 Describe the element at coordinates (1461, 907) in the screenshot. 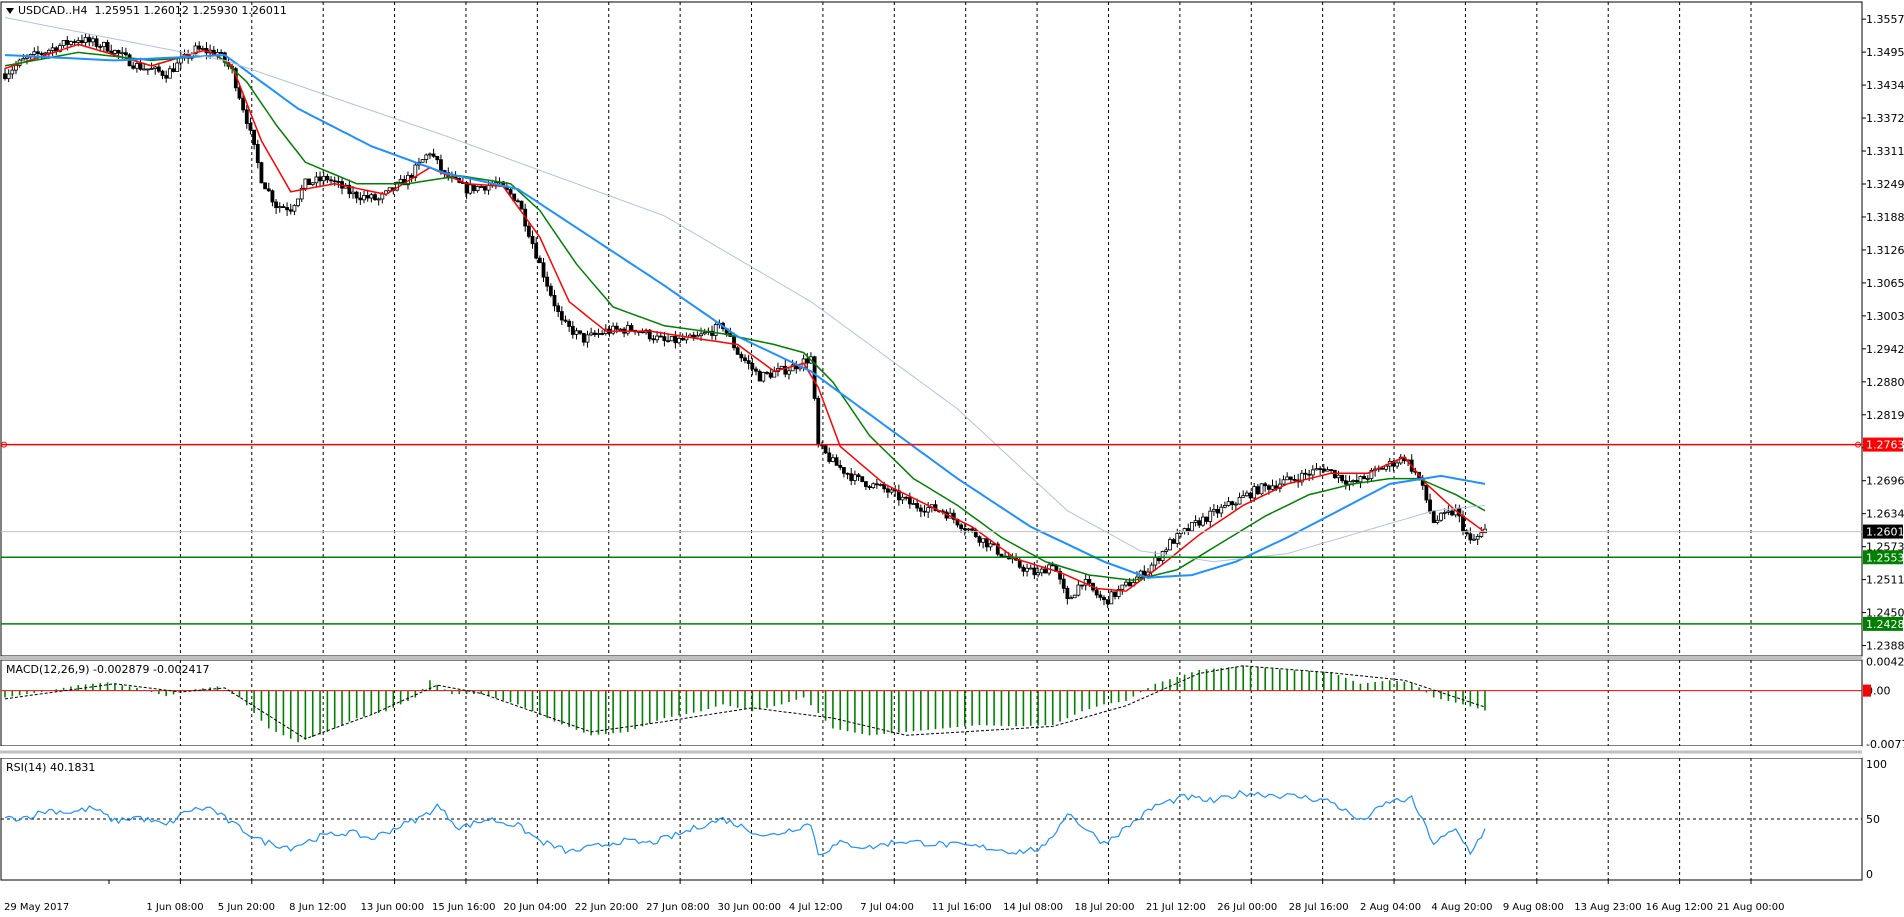

I see `x-tick-label: 4 Aug 20:00` at that location.